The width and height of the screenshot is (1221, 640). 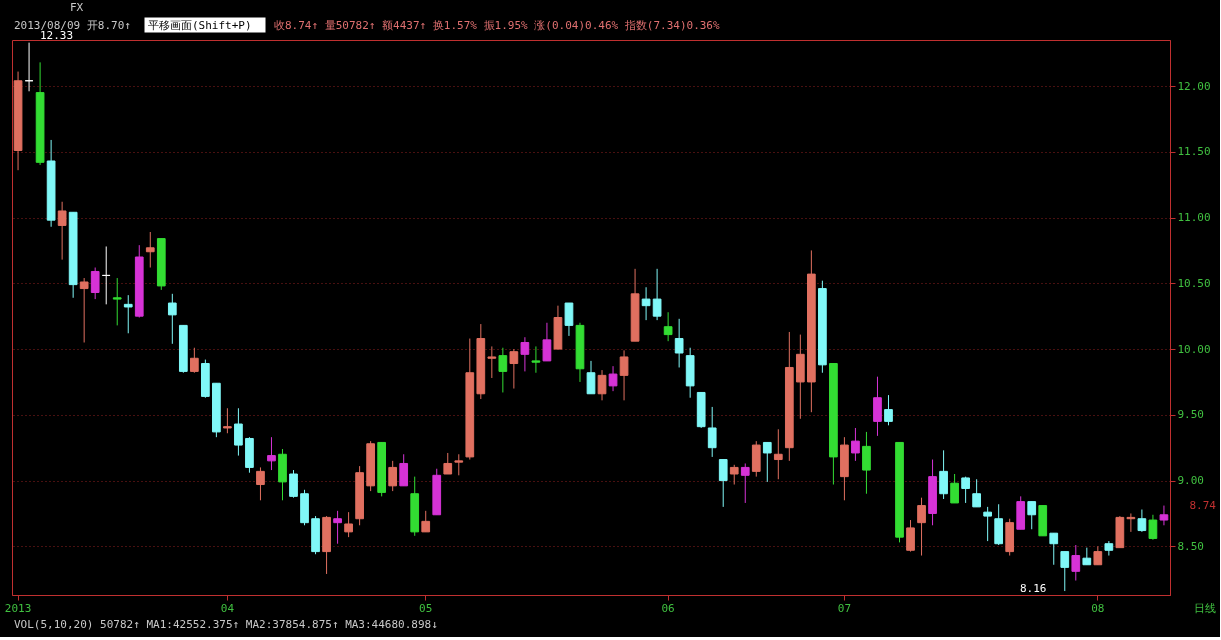 What do you see at coordinates (1190, 481) in the screenshot?
I see `y-tick-label: 9.00` at bounding box center [1190, 481].